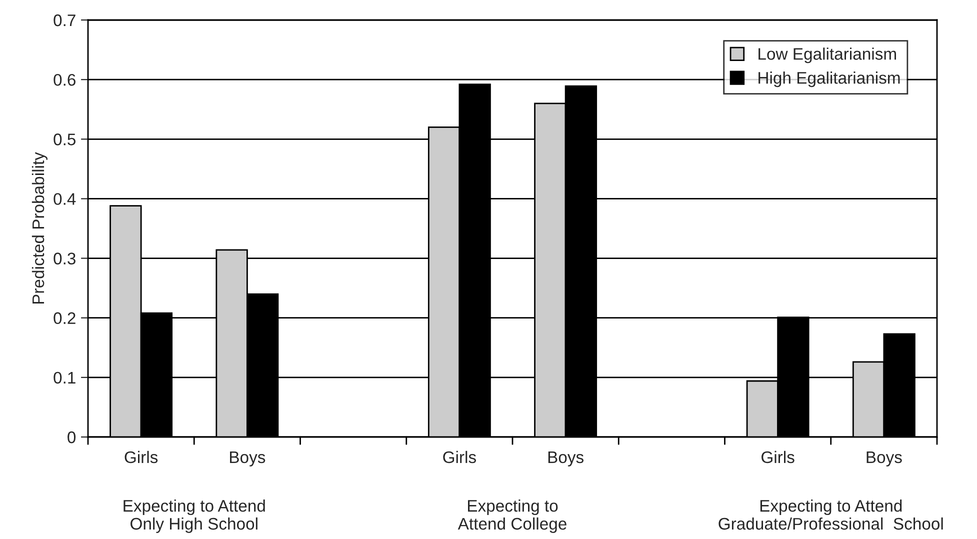 This screenshot has width=977, height=539. I want to click on text: Expecting to Attend Graduate/Professional School, so click(830, 515).